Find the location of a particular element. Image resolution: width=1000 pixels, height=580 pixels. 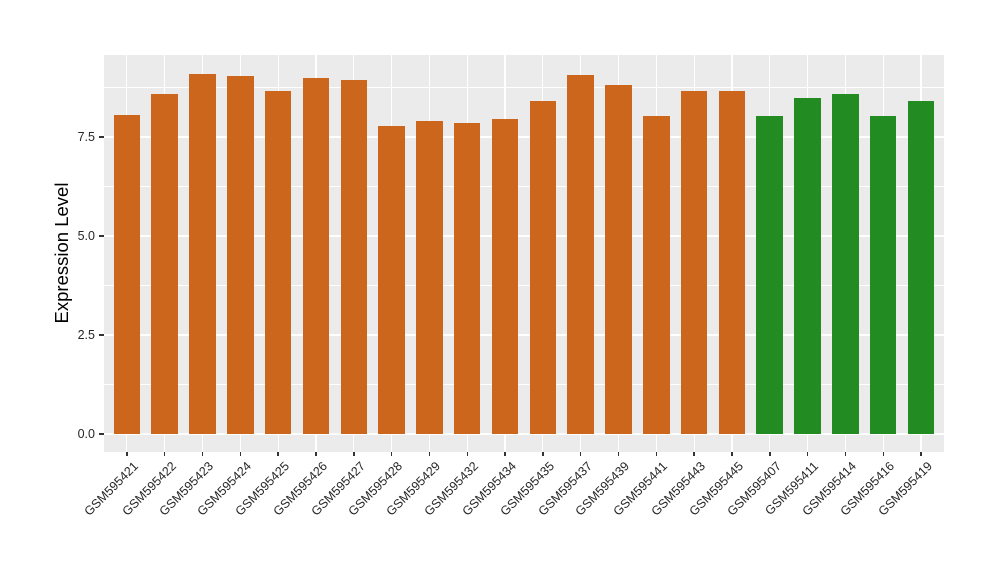

y-tick-label-text: 5.0 is located at coordinates (86, 235).